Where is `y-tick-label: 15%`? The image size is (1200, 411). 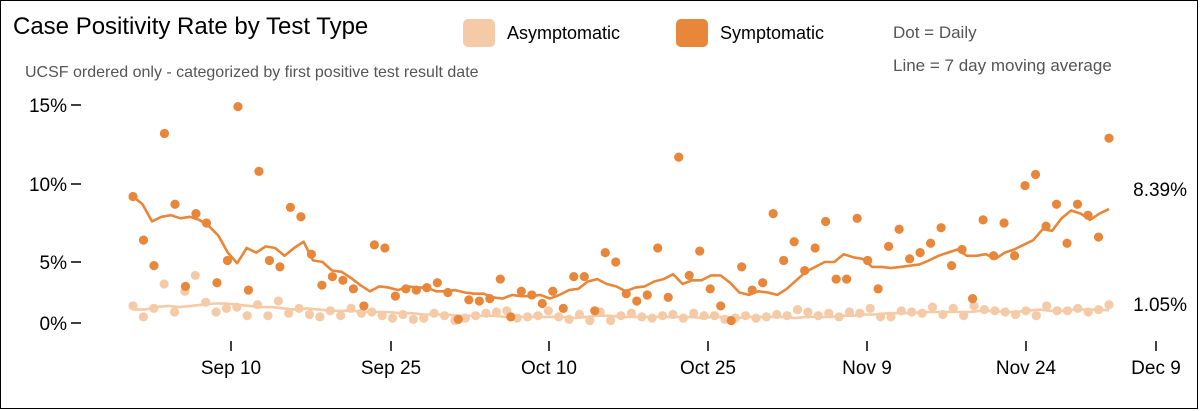 y-tick-label: 15% is located at coordinates (48, 106).